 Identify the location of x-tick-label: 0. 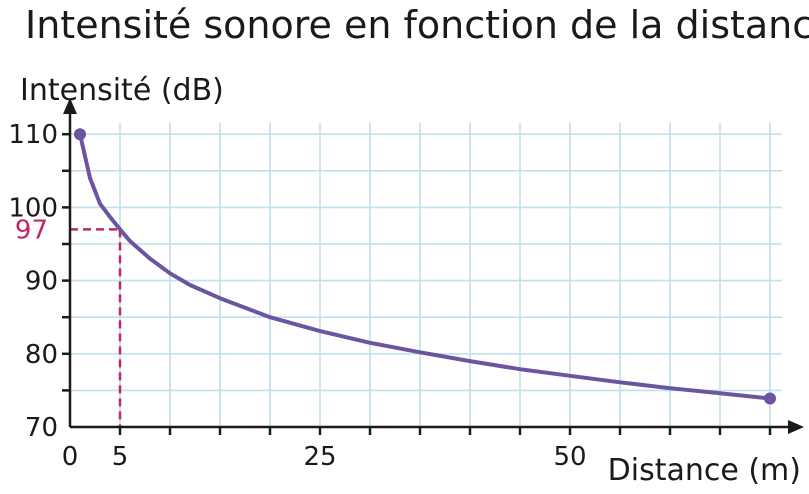
(70, 457).